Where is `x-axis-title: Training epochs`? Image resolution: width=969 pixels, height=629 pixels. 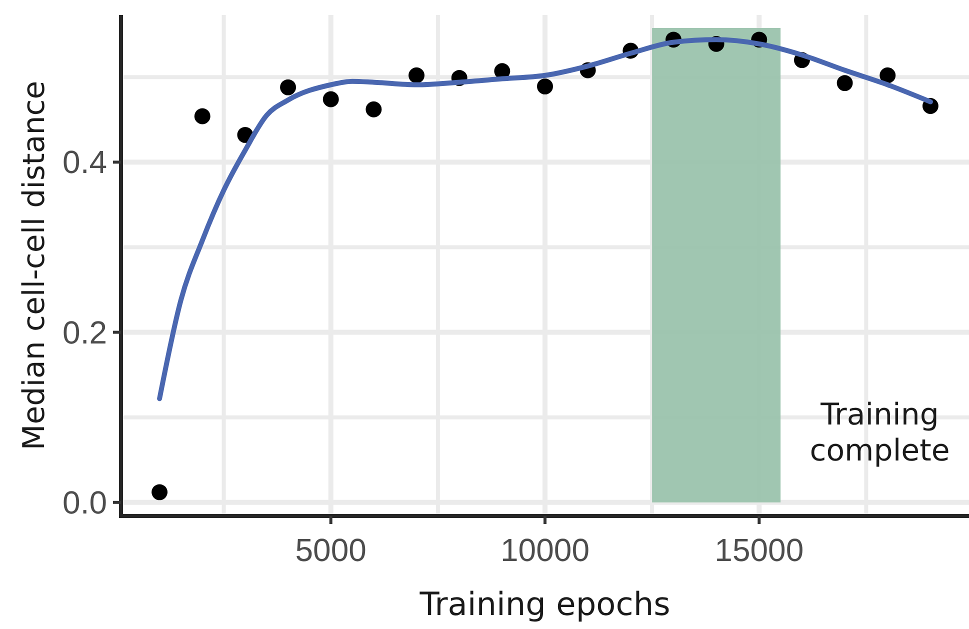 x-axis-title: Training epochs is located at coordinates (544, 604).